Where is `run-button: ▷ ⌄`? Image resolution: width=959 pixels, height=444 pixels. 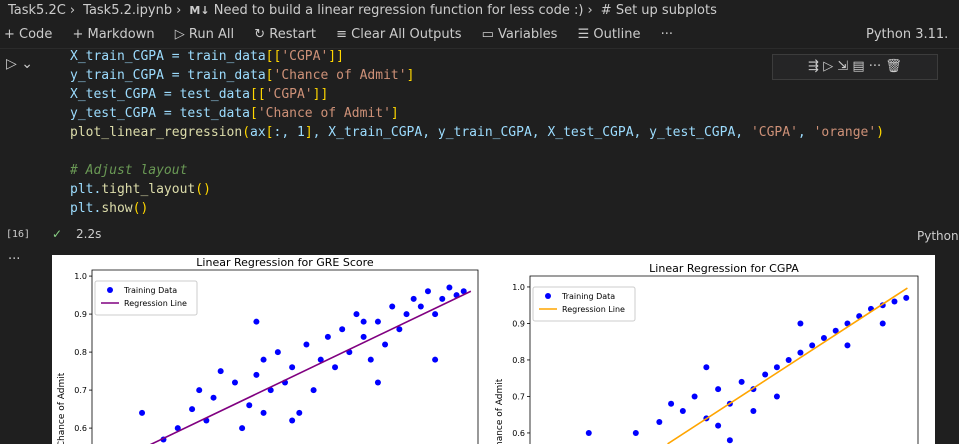 run-button: ▷ ⌄ is located at coordinates (19, 64).